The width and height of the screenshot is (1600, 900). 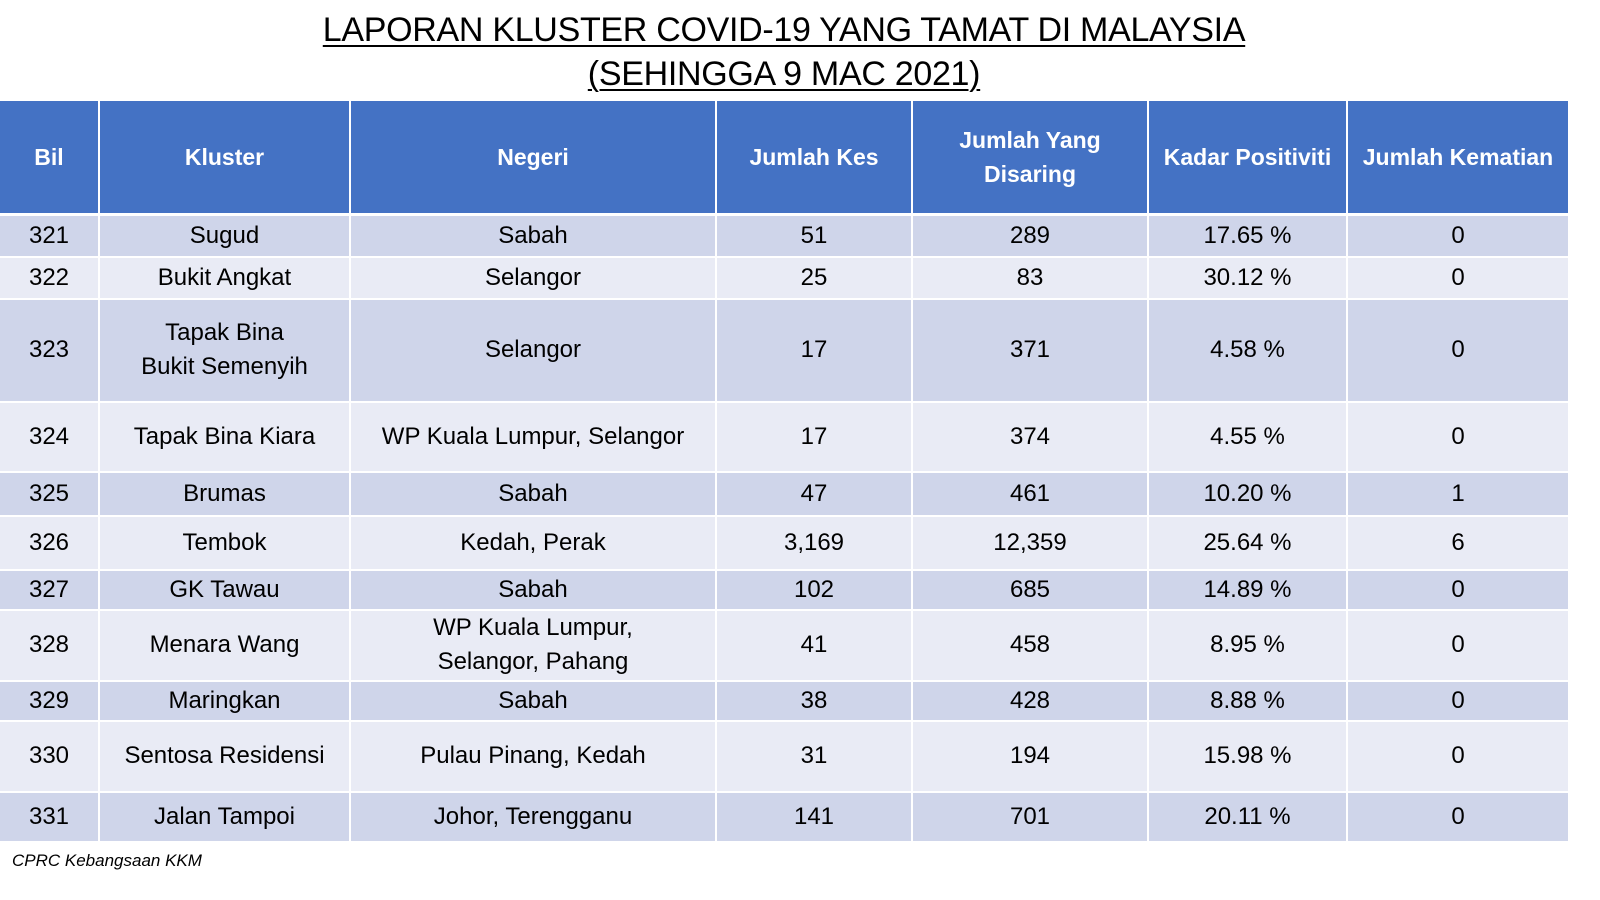 What do you see at coordinates (1030, 494) in the screenshot?
I see `cell-jumlah-disaring: 461` at bounding box center [1030, 494].